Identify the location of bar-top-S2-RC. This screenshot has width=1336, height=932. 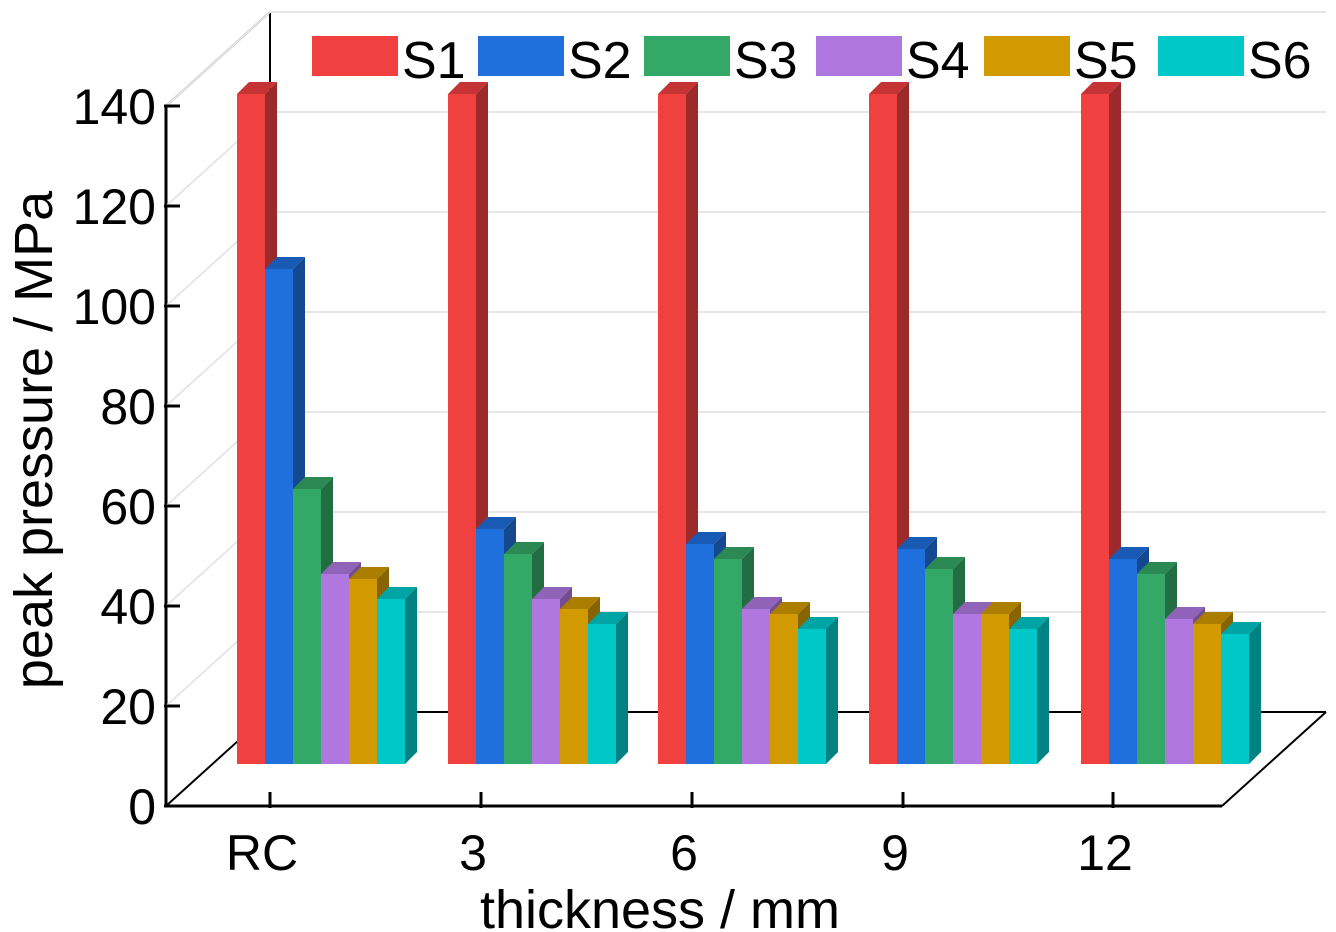
(285, 263).